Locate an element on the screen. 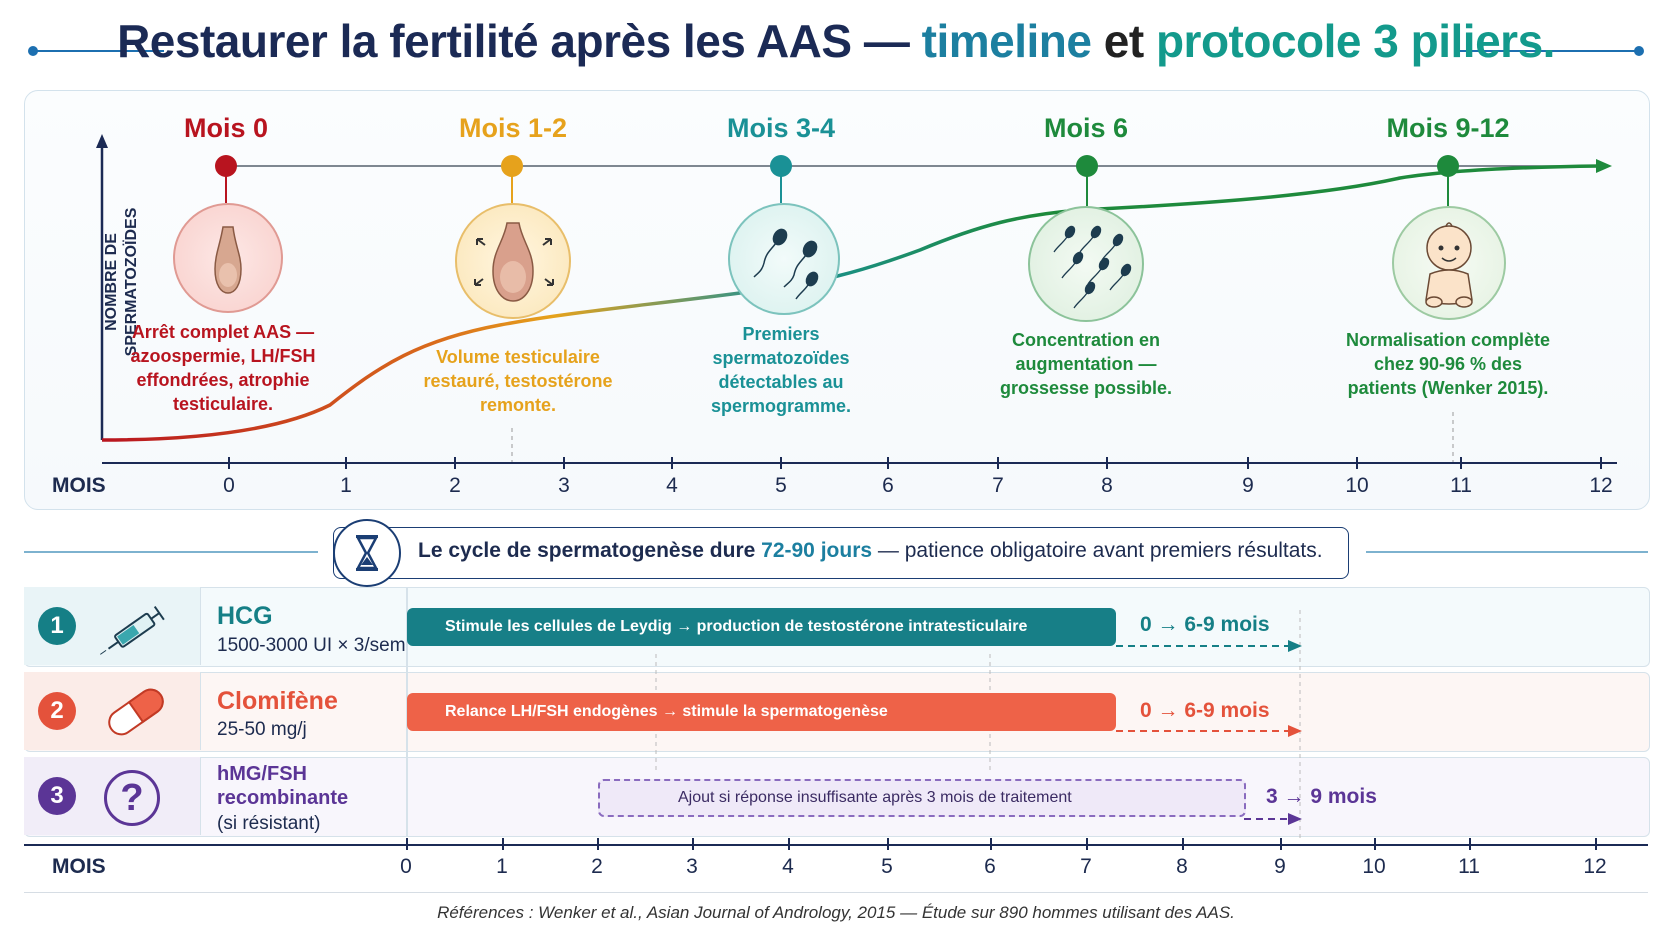 Image resolution: width=1672 pixels, height=941 pixels. hcg-arrow-head is located at coordinates (1295, 646).